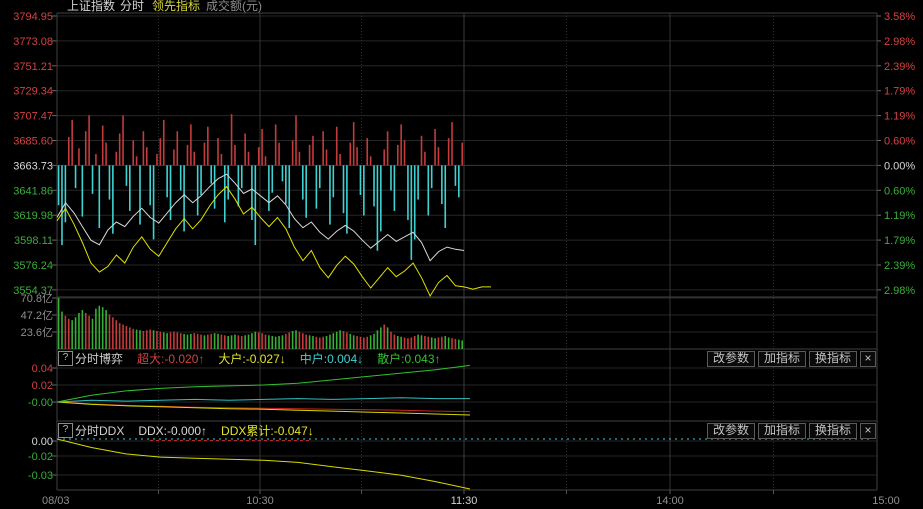  Describe the element at coordinates (33, 42) in the screenshot. I see `price-axis-label: 3773.08` at that location.